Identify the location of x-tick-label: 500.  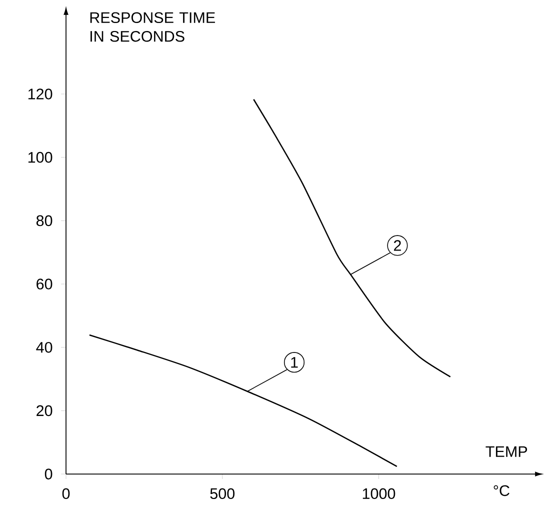
(222, 494).